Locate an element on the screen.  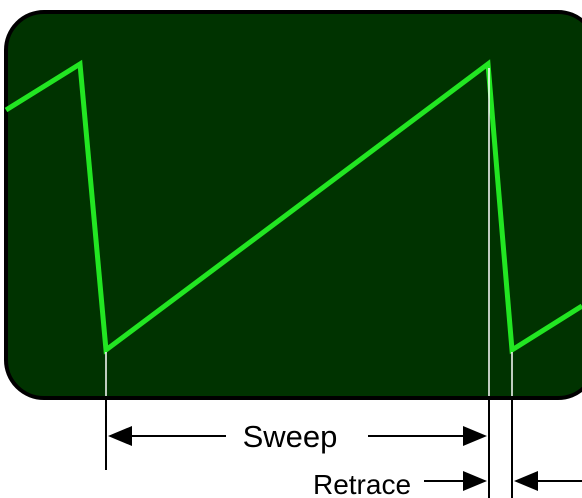
sweep-right-arrowhead is located at coordinates (475, 436).